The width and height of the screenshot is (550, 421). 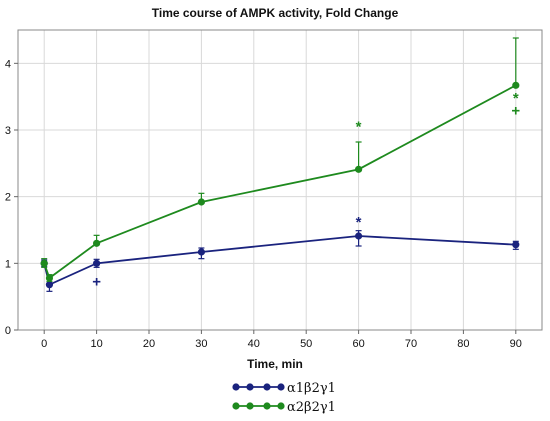 I want to click on x-tick-label: 0, so click(x=44, y=344).